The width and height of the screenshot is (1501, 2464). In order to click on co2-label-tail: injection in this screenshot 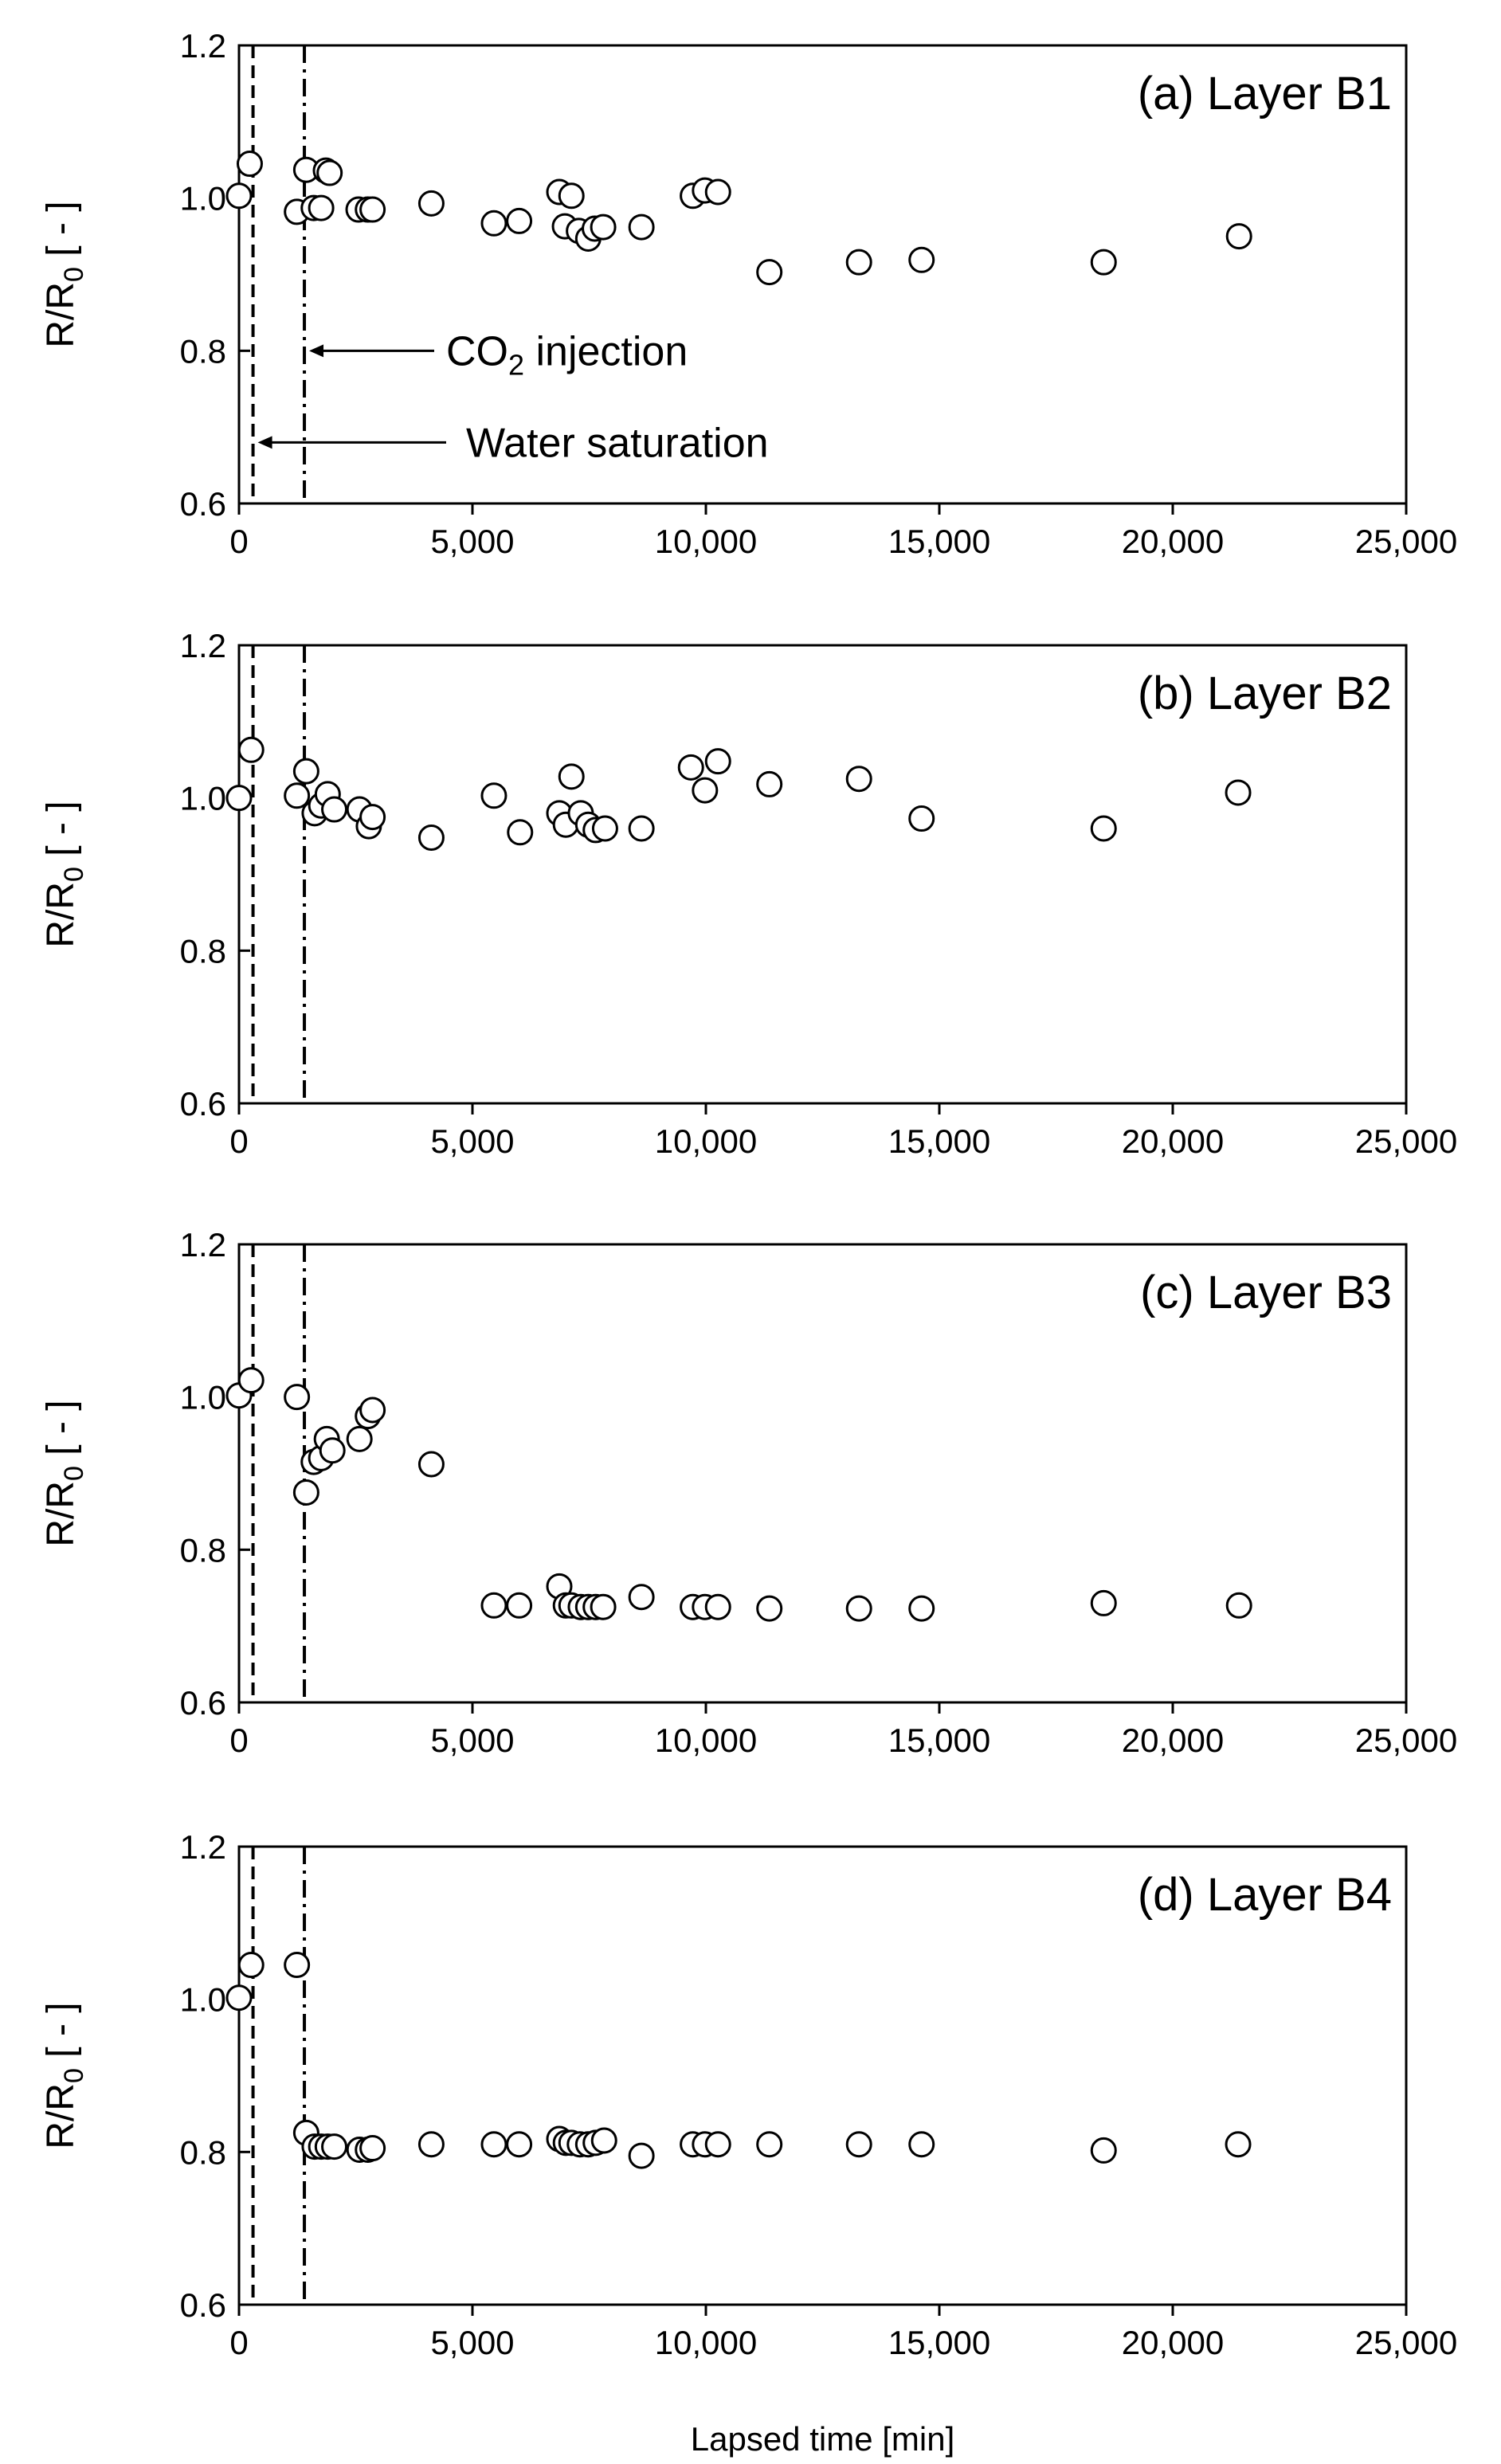, I will do `click(606, 351)`.